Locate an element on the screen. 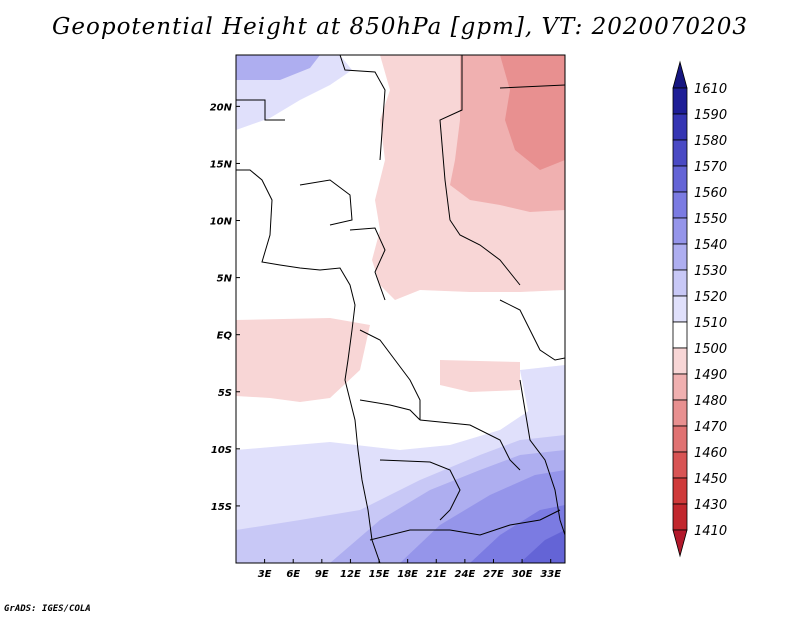 This screenshot has width=800, height=618. colorbar-label: 1430 is located at coordinates (710, 505).